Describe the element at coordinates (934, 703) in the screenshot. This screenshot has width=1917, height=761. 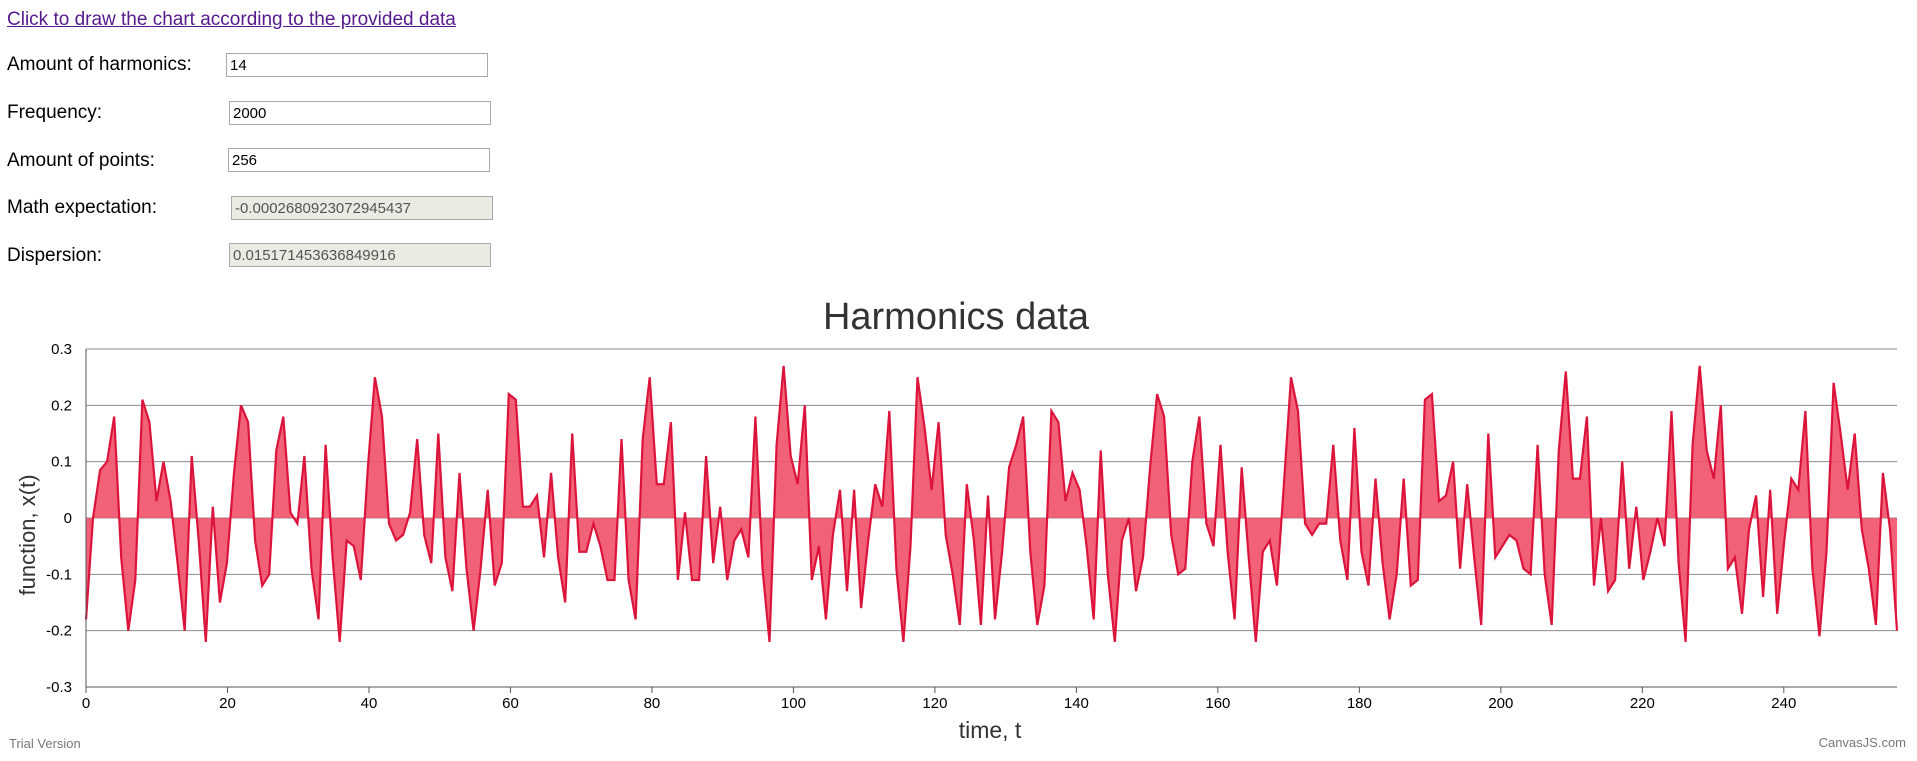
I see `x-tick-label: 120` at that location.